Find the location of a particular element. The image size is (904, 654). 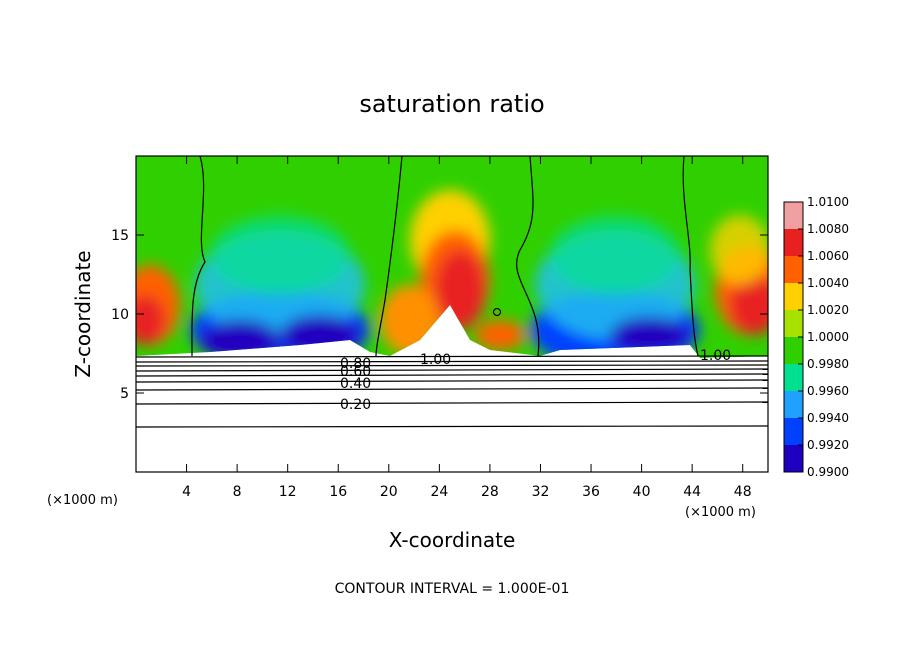

x-tick-label: 40 is located at coordinates (642, 492).